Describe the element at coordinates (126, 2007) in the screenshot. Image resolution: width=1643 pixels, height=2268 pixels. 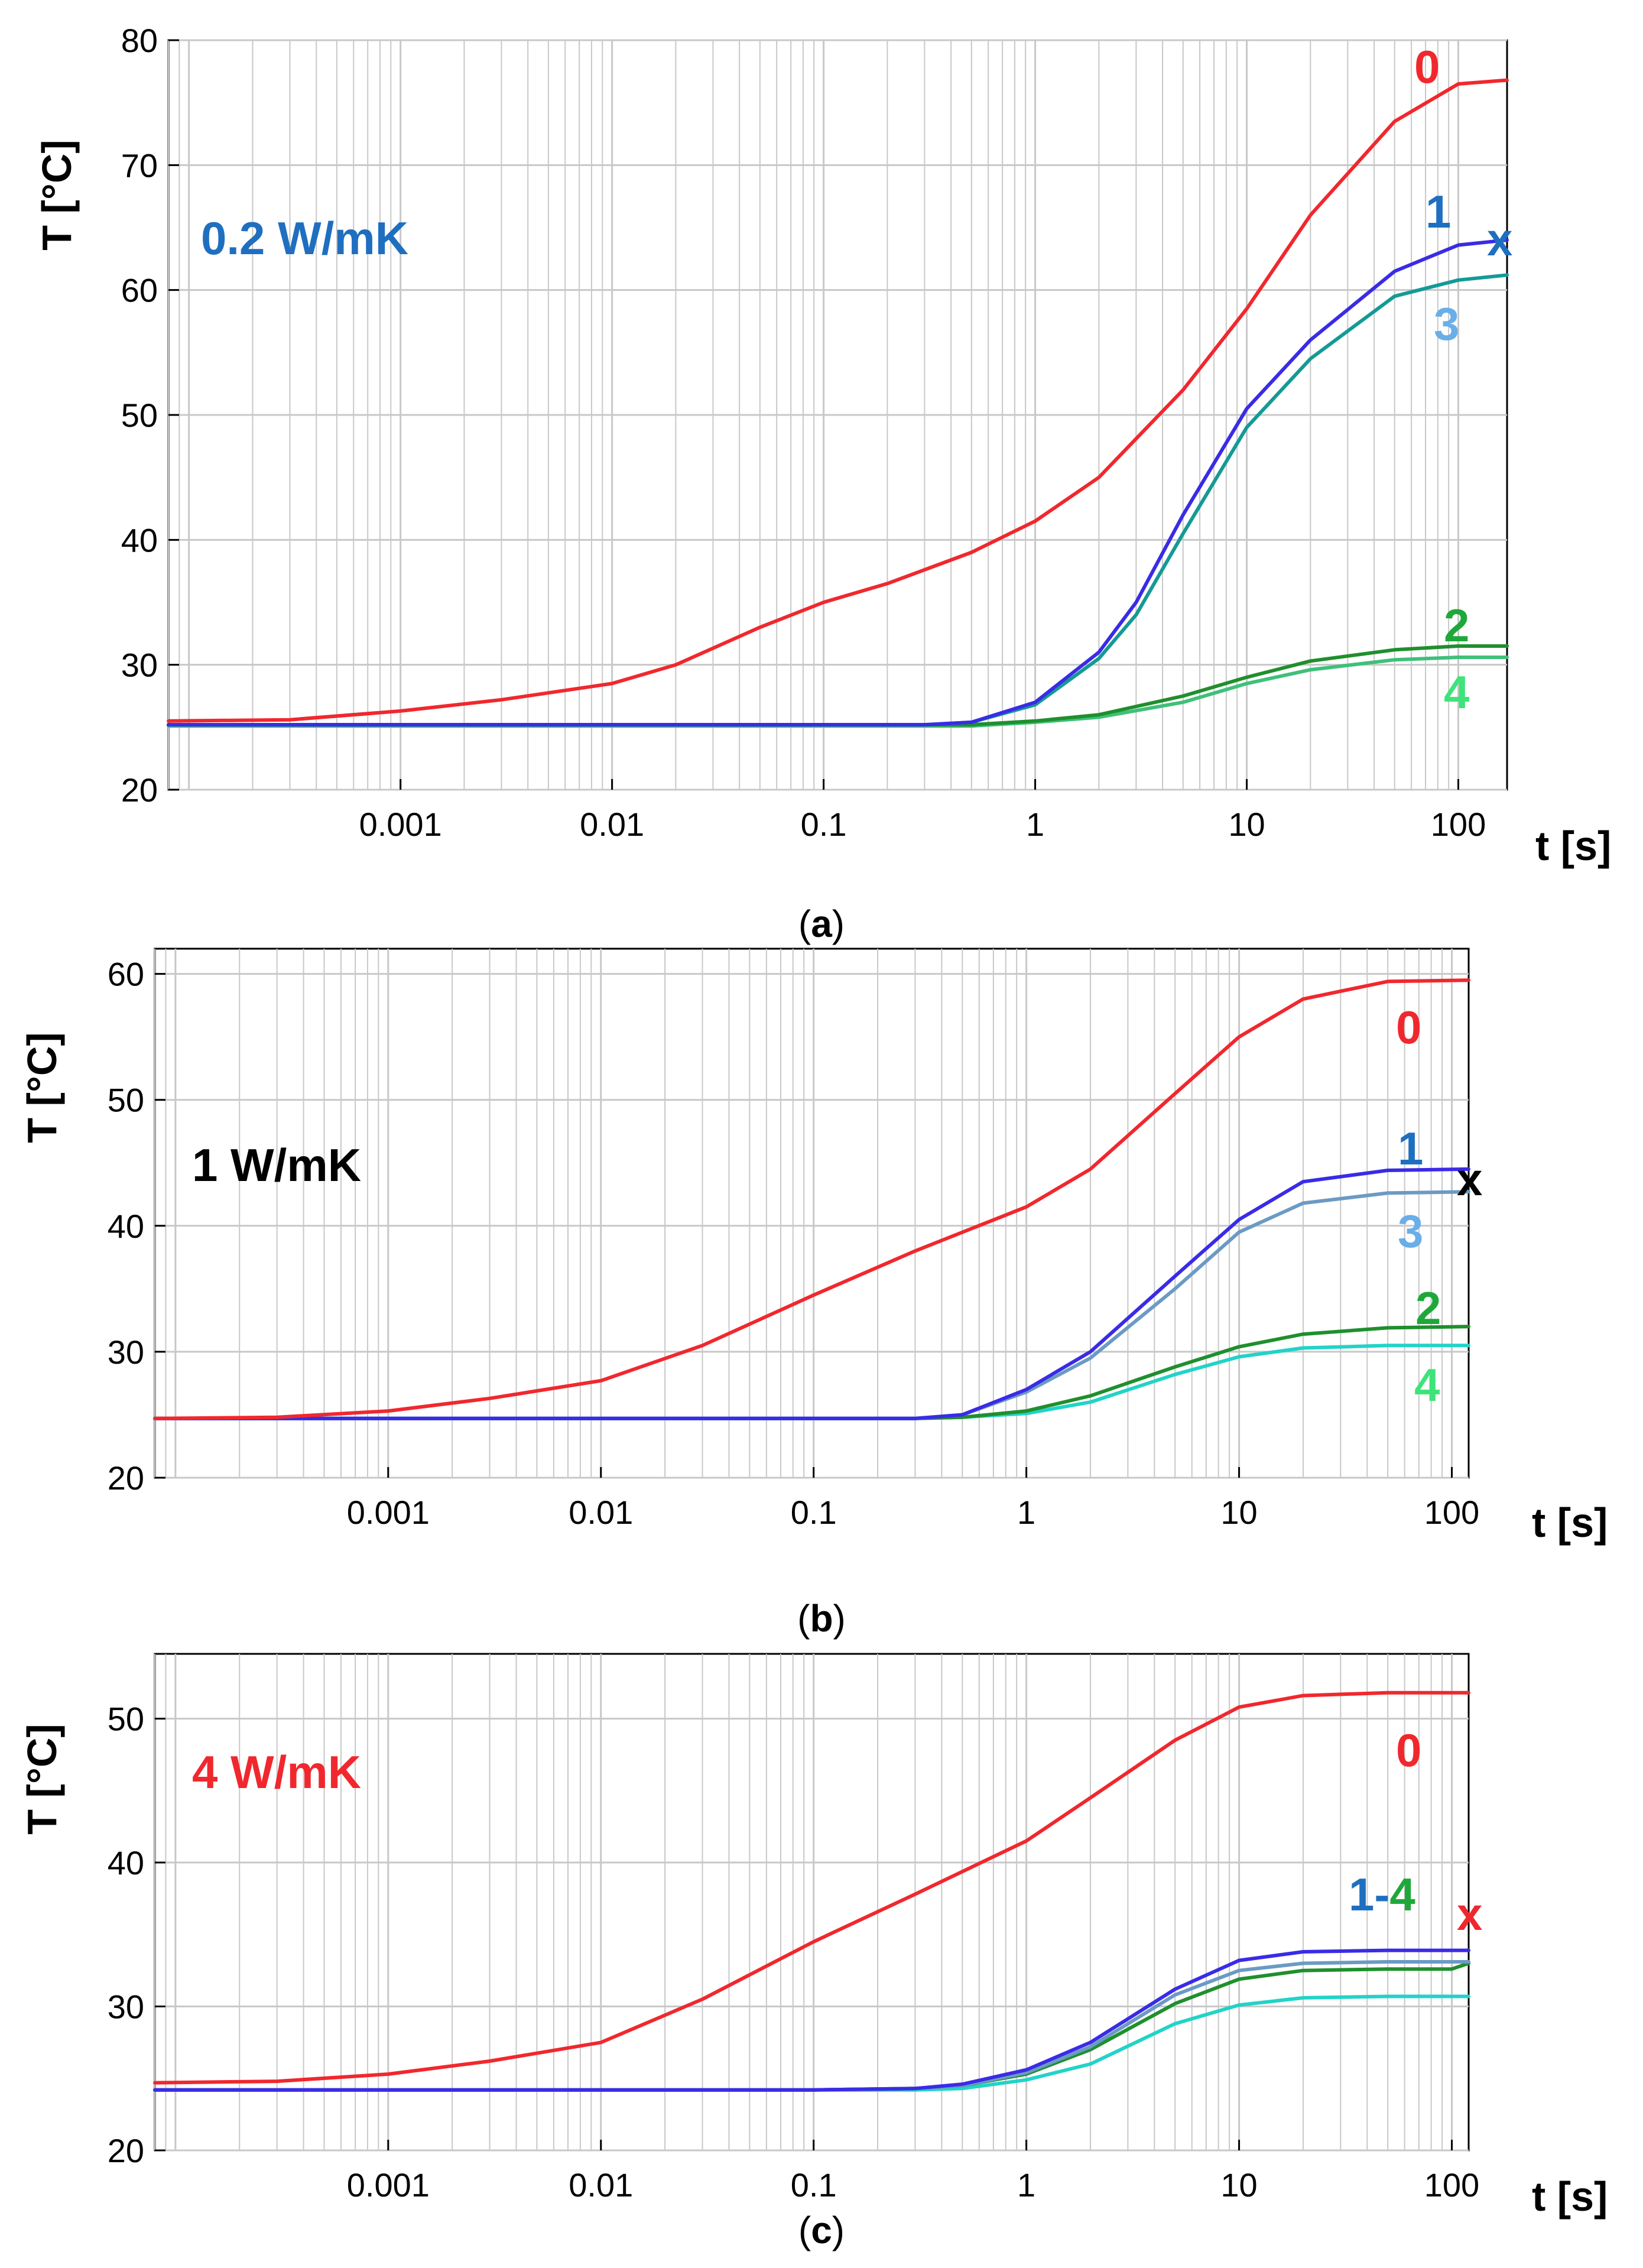
I see `y-tick-label-c: 30` at that location.